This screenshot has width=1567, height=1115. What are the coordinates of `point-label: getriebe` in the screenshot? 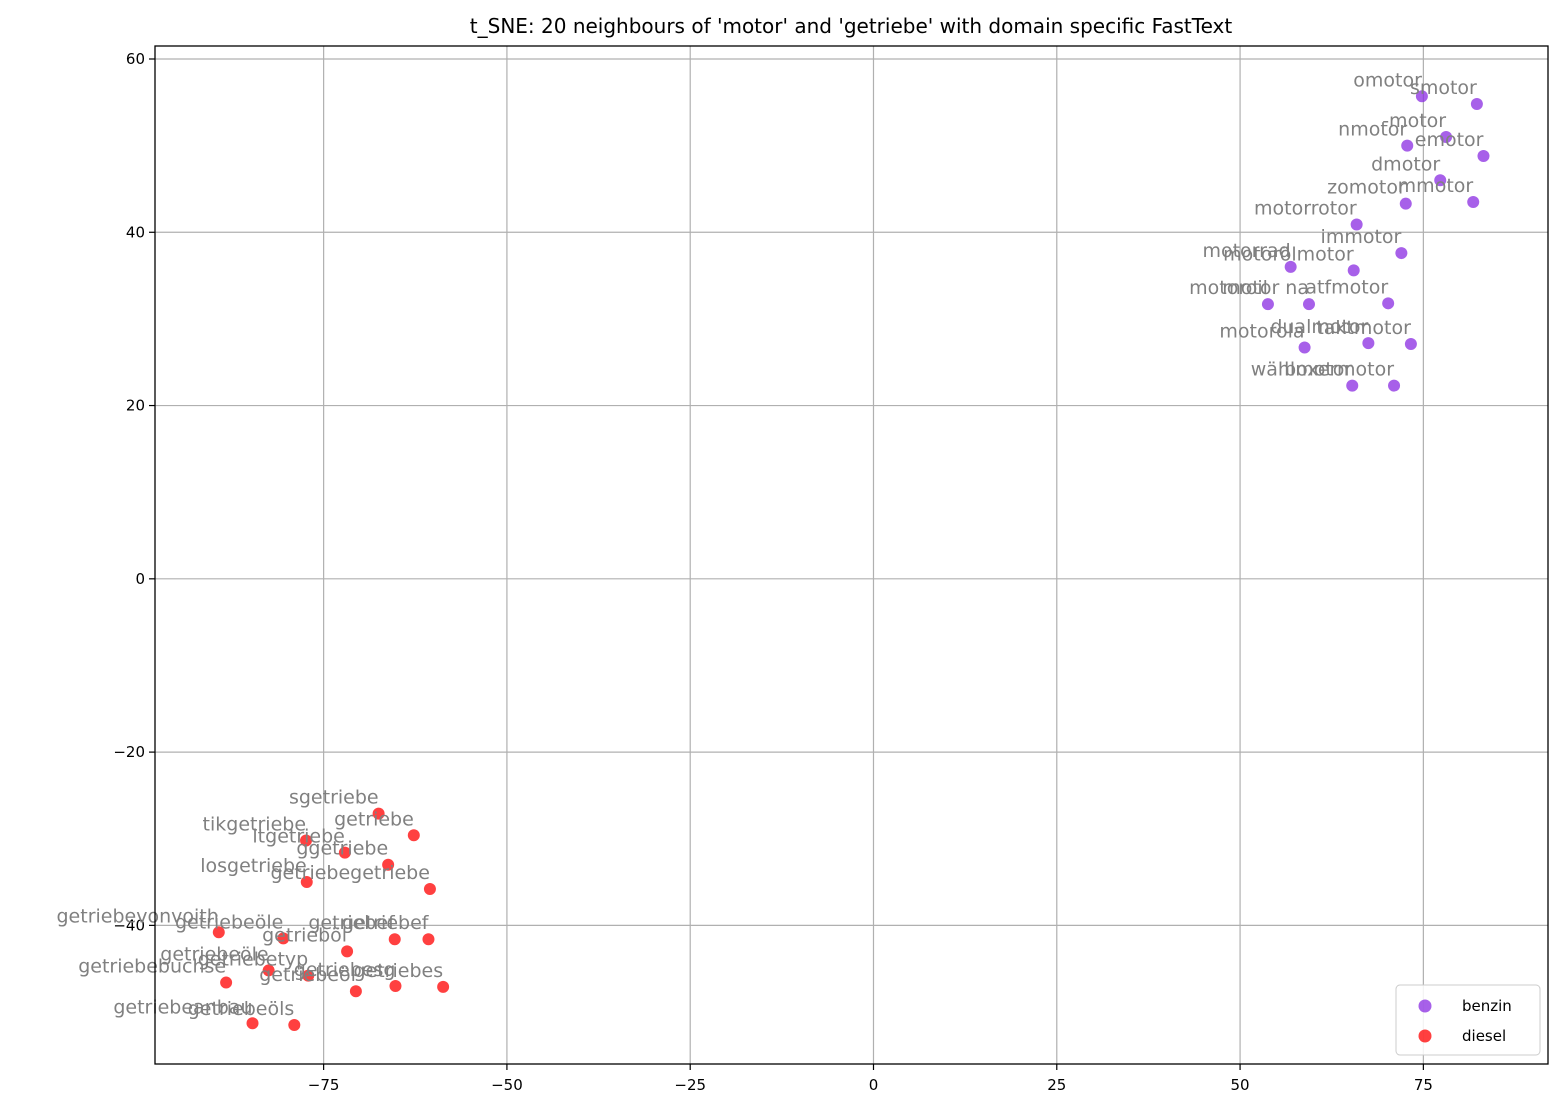 It's located at (374, 819).